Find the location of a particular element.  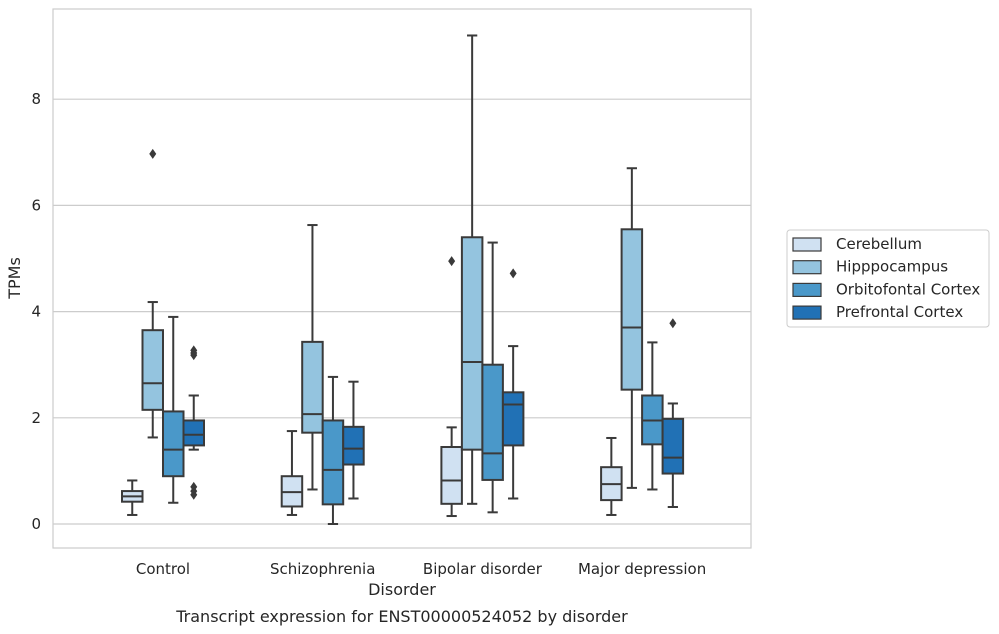

y-tick-label: 8 is located at coordinates (36, 99).